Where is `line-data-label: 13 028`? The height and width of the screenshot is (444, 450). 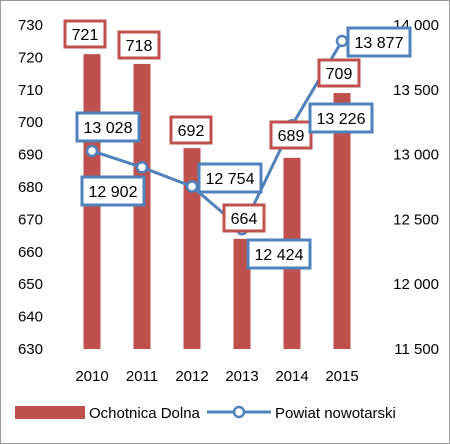
line-data-label: 13 028 is located at coordinates (108, 128).